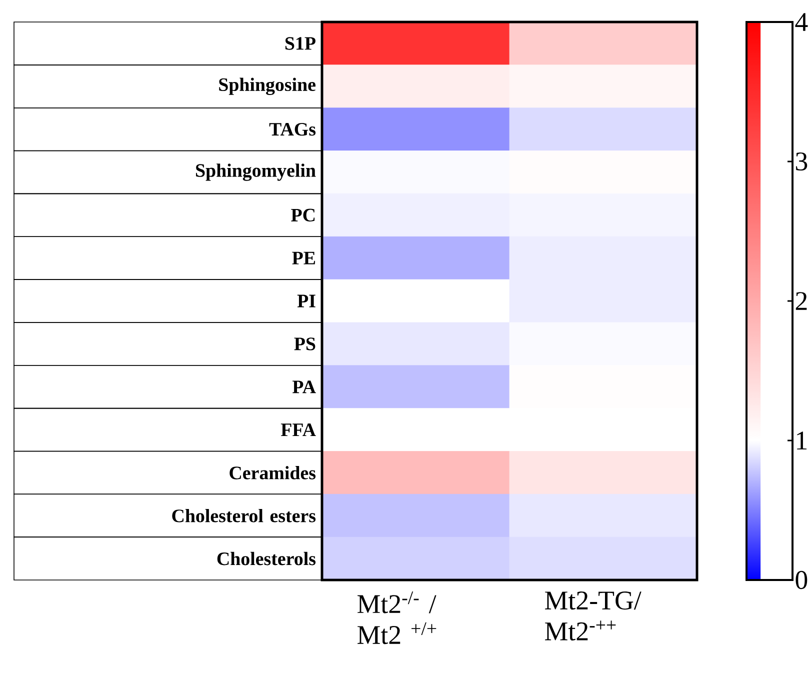 This screenshot has width=811, height=676. What do you see at coordinates (801, 301) in the screenshot?
I see `color-bar-label: 2` at bounding box center [801, 301].